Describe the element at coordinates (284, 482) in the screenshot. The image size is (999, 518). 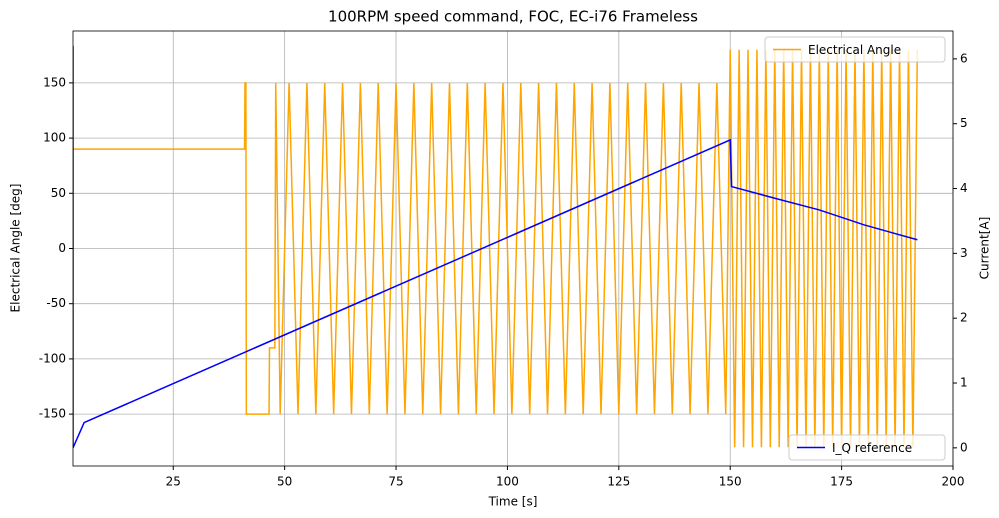
I see `x-tick-label: 50` at that location.